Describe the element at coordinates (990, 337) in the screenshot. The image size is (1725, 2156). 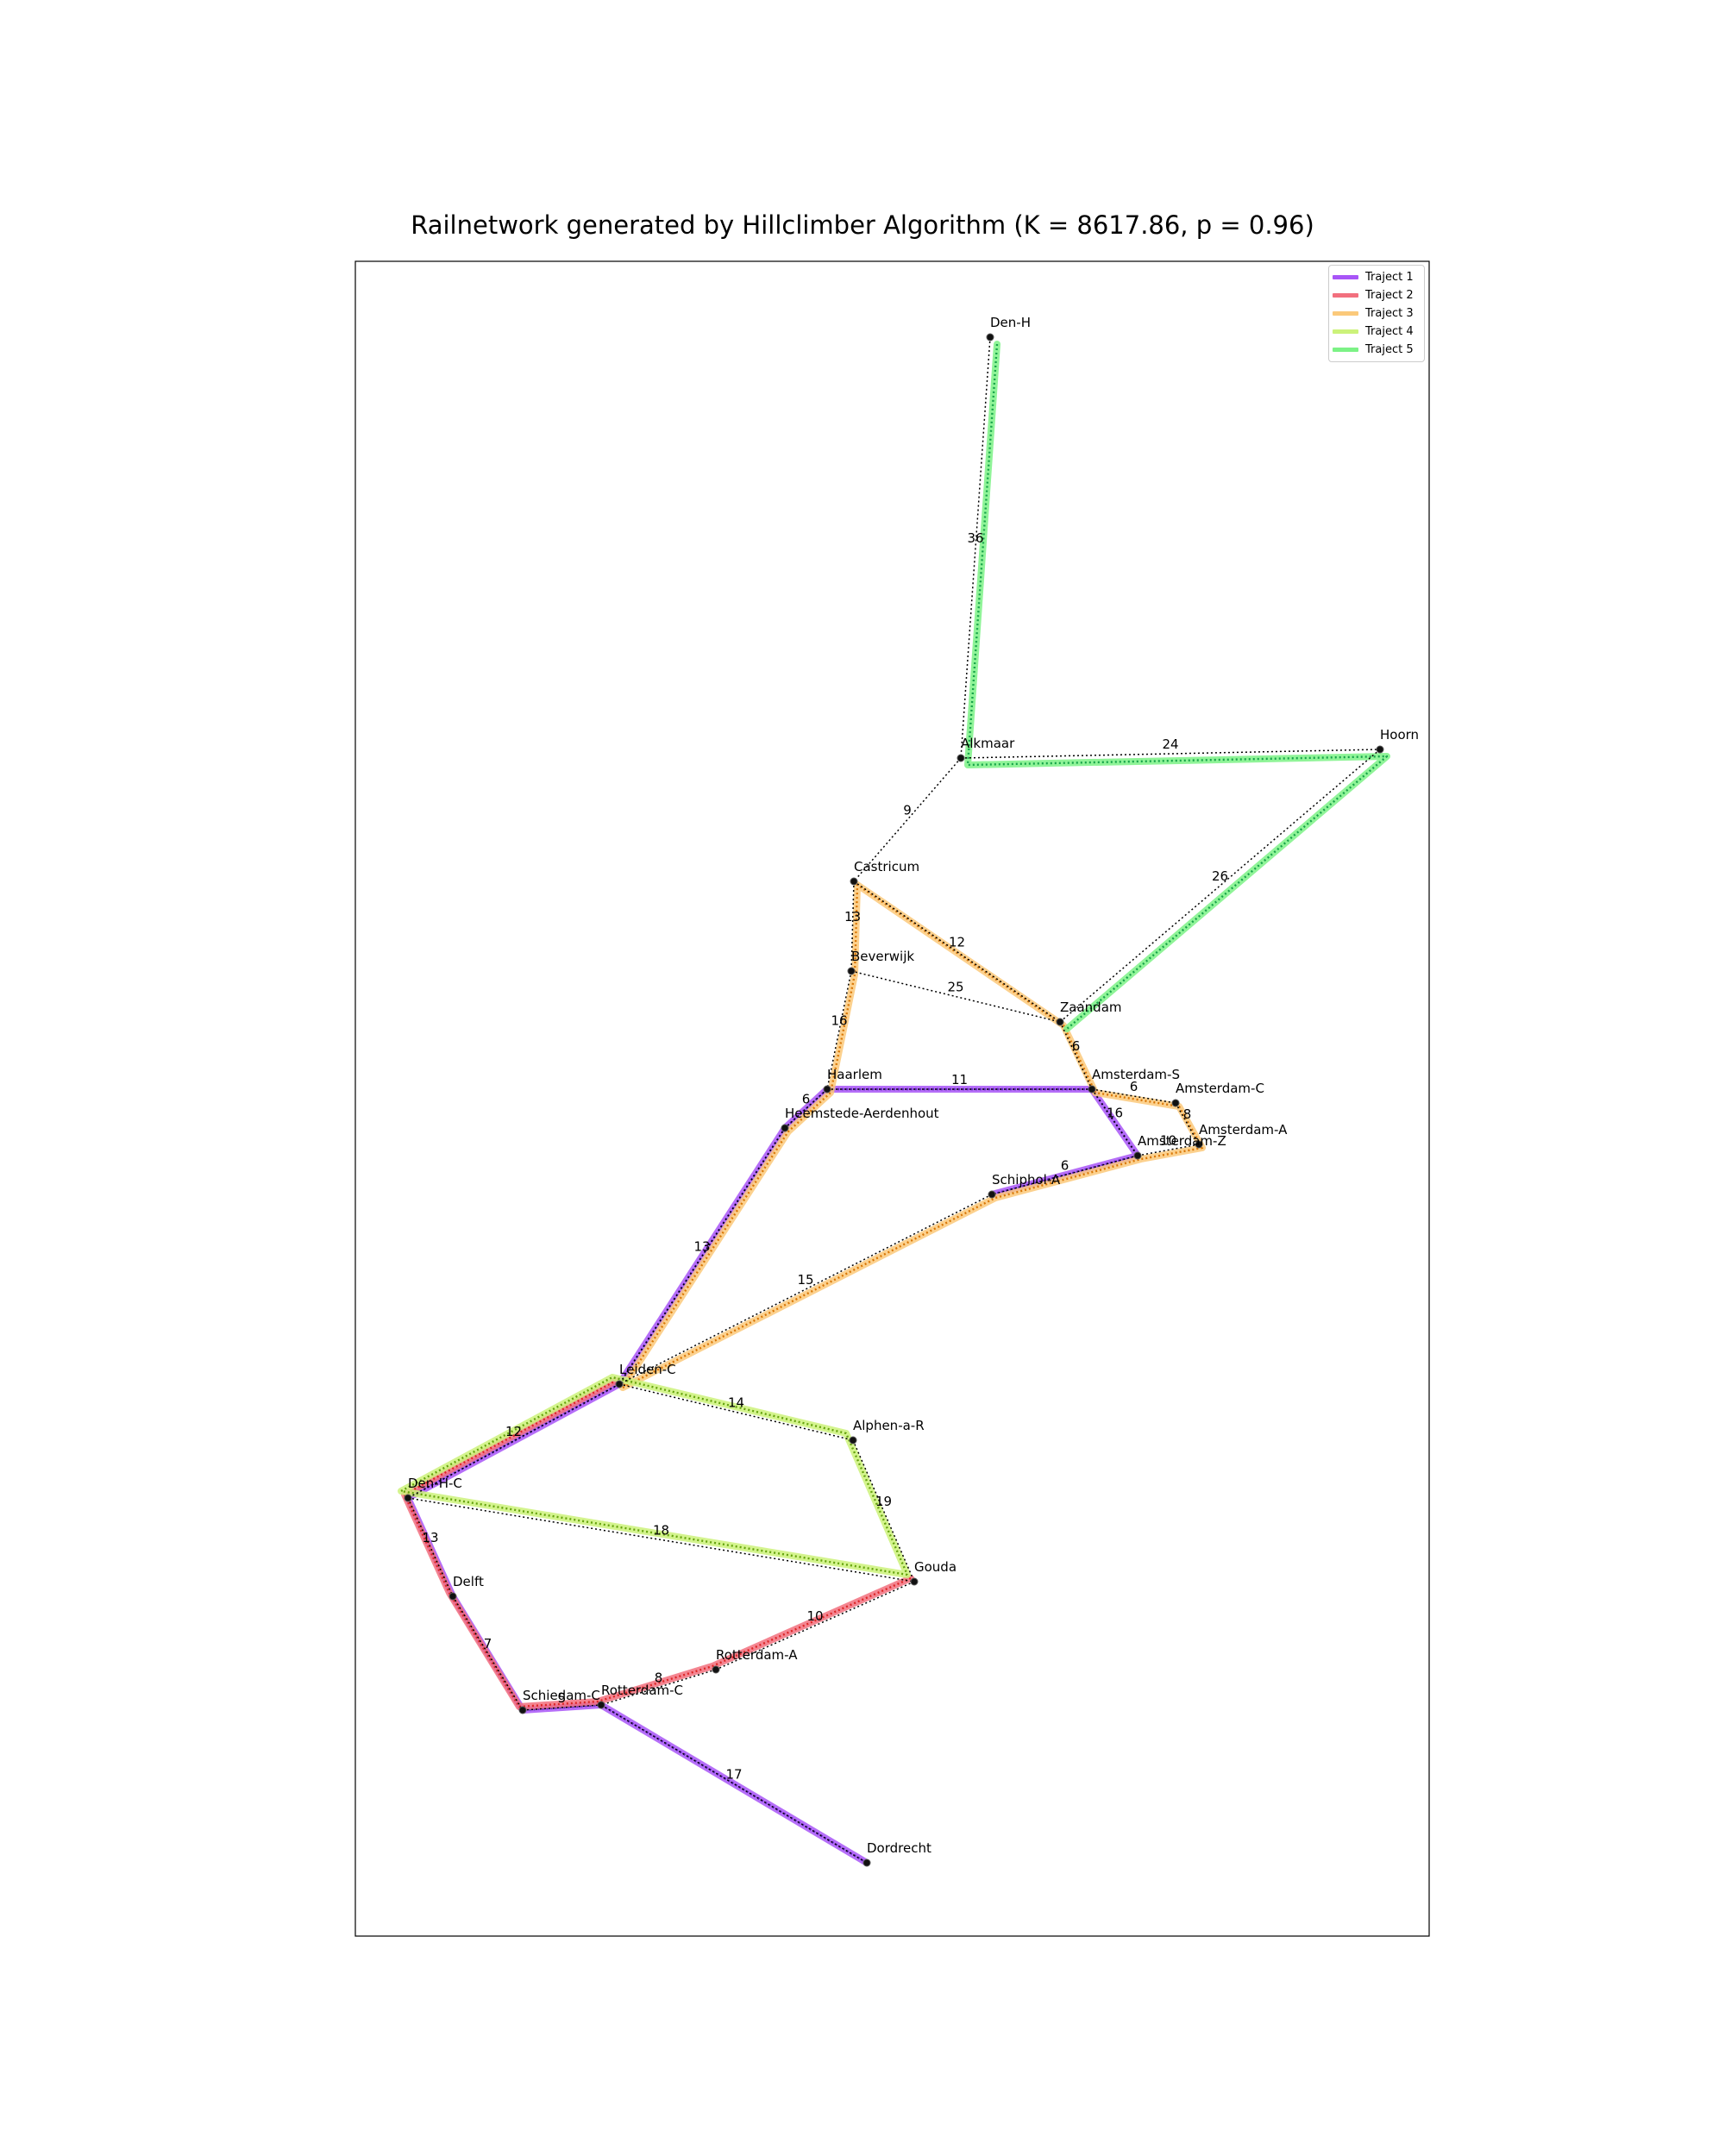
I see `station-dot-den-h` at that location.